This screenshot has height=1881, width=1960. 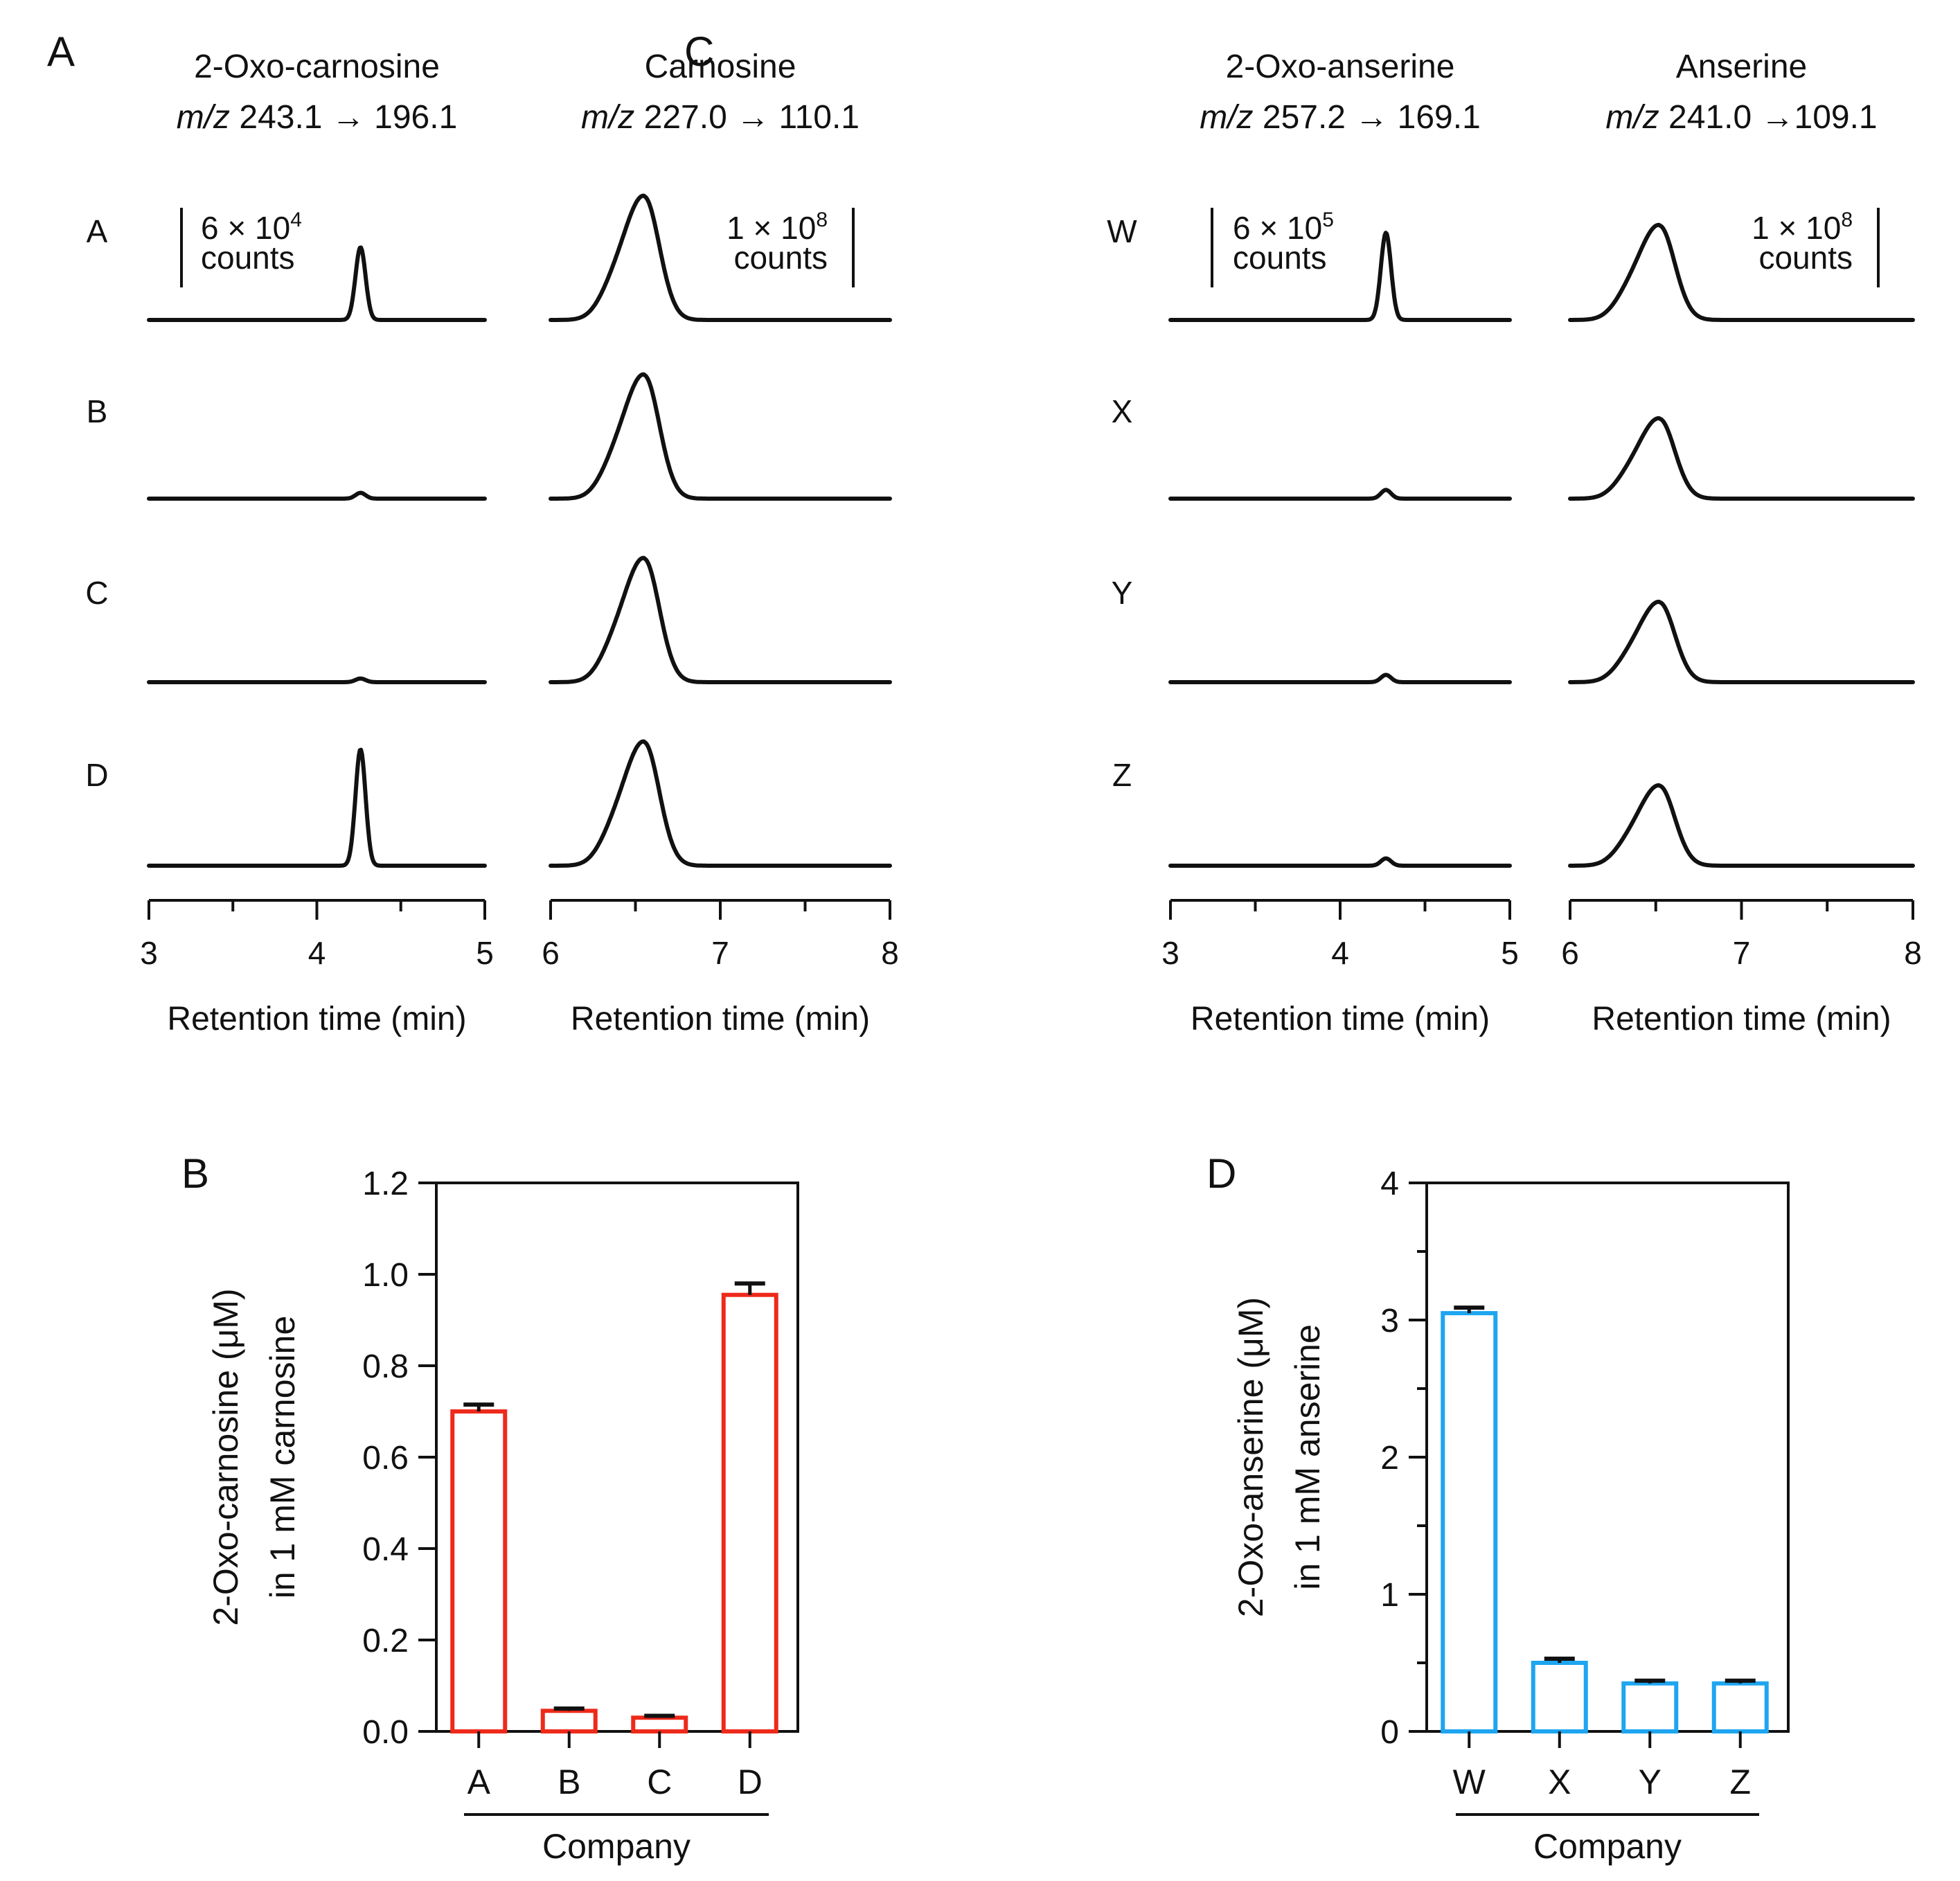 I want to click on chromatogram-transition: m/z 243.1 → 196.1, so click(x=318, y=117).